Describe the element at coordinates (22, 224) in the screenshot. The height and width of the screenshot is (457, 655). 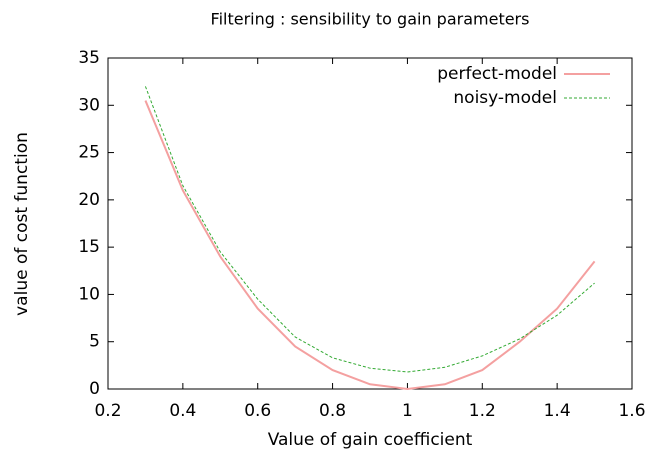
I see `y-axis-label: value of cost function` at that location.